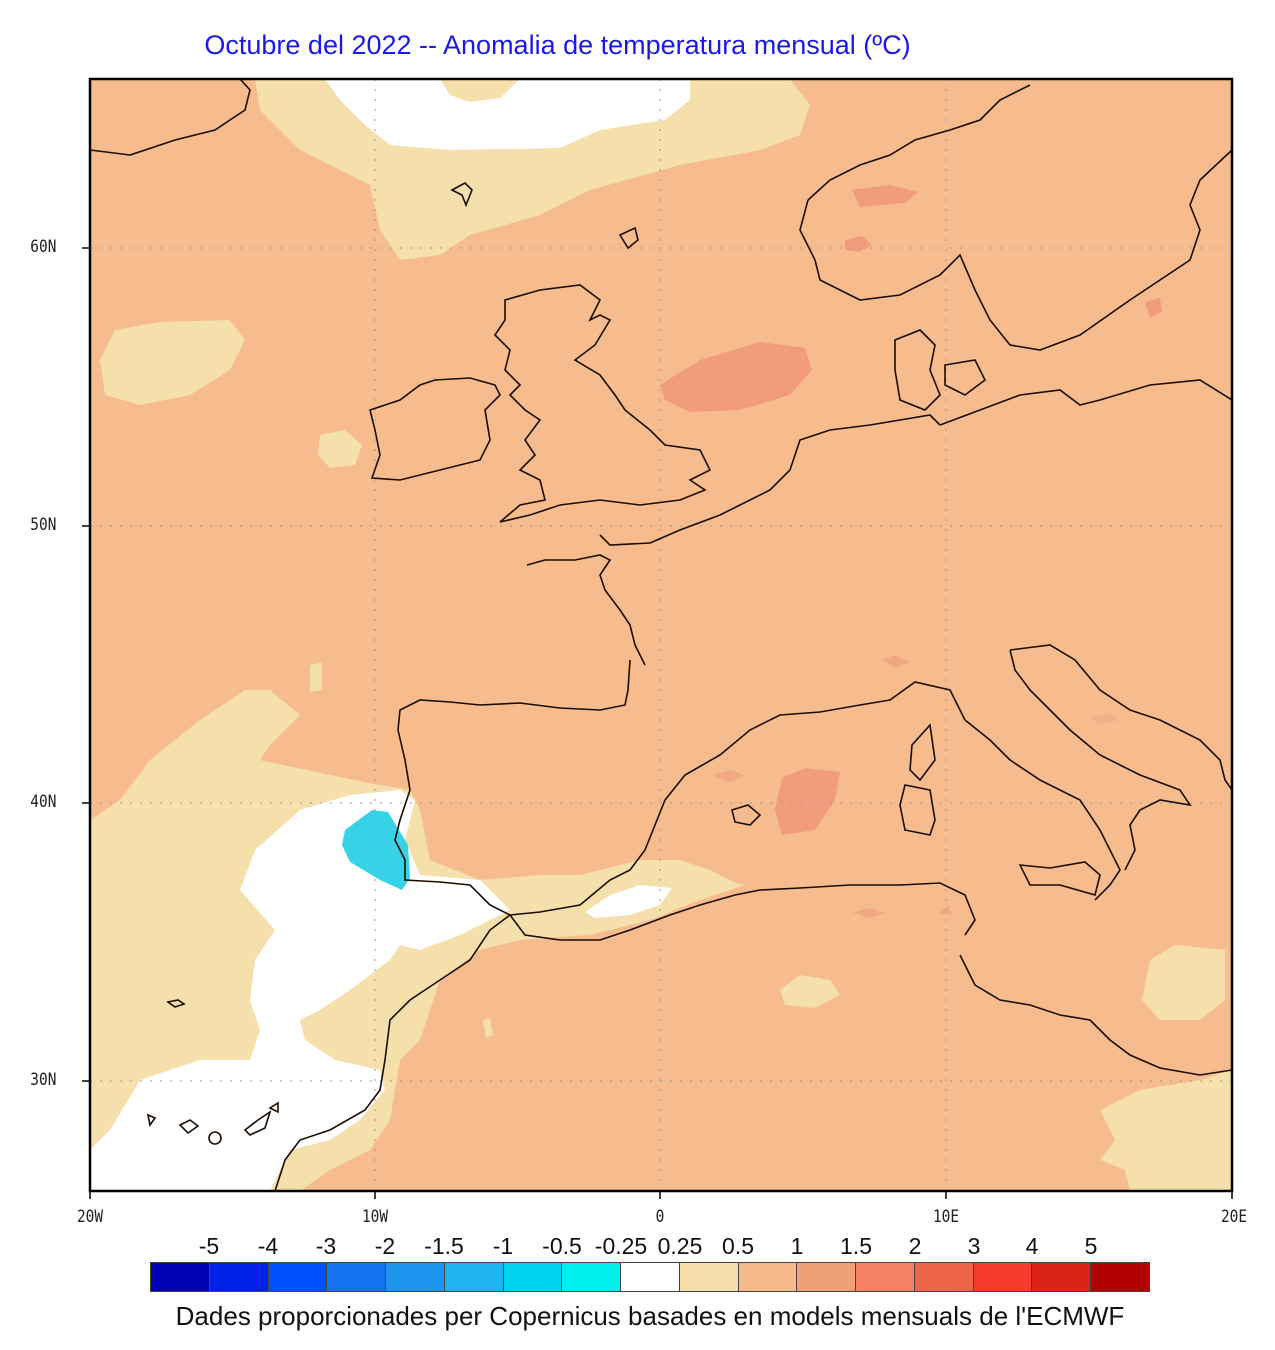 The image size is (1275, 1350). I want to click on contour-balearic-warm, so click(807, 801).